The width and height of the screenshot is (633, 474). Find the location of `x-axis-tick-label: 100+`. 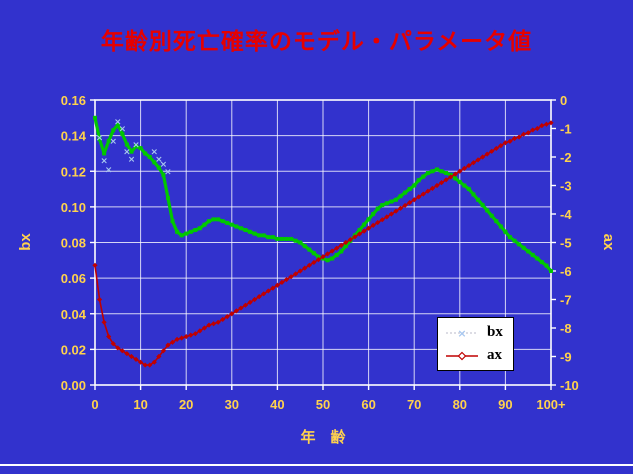

x-axis-tick-label: 100+ is located at coordinates (551, 404).